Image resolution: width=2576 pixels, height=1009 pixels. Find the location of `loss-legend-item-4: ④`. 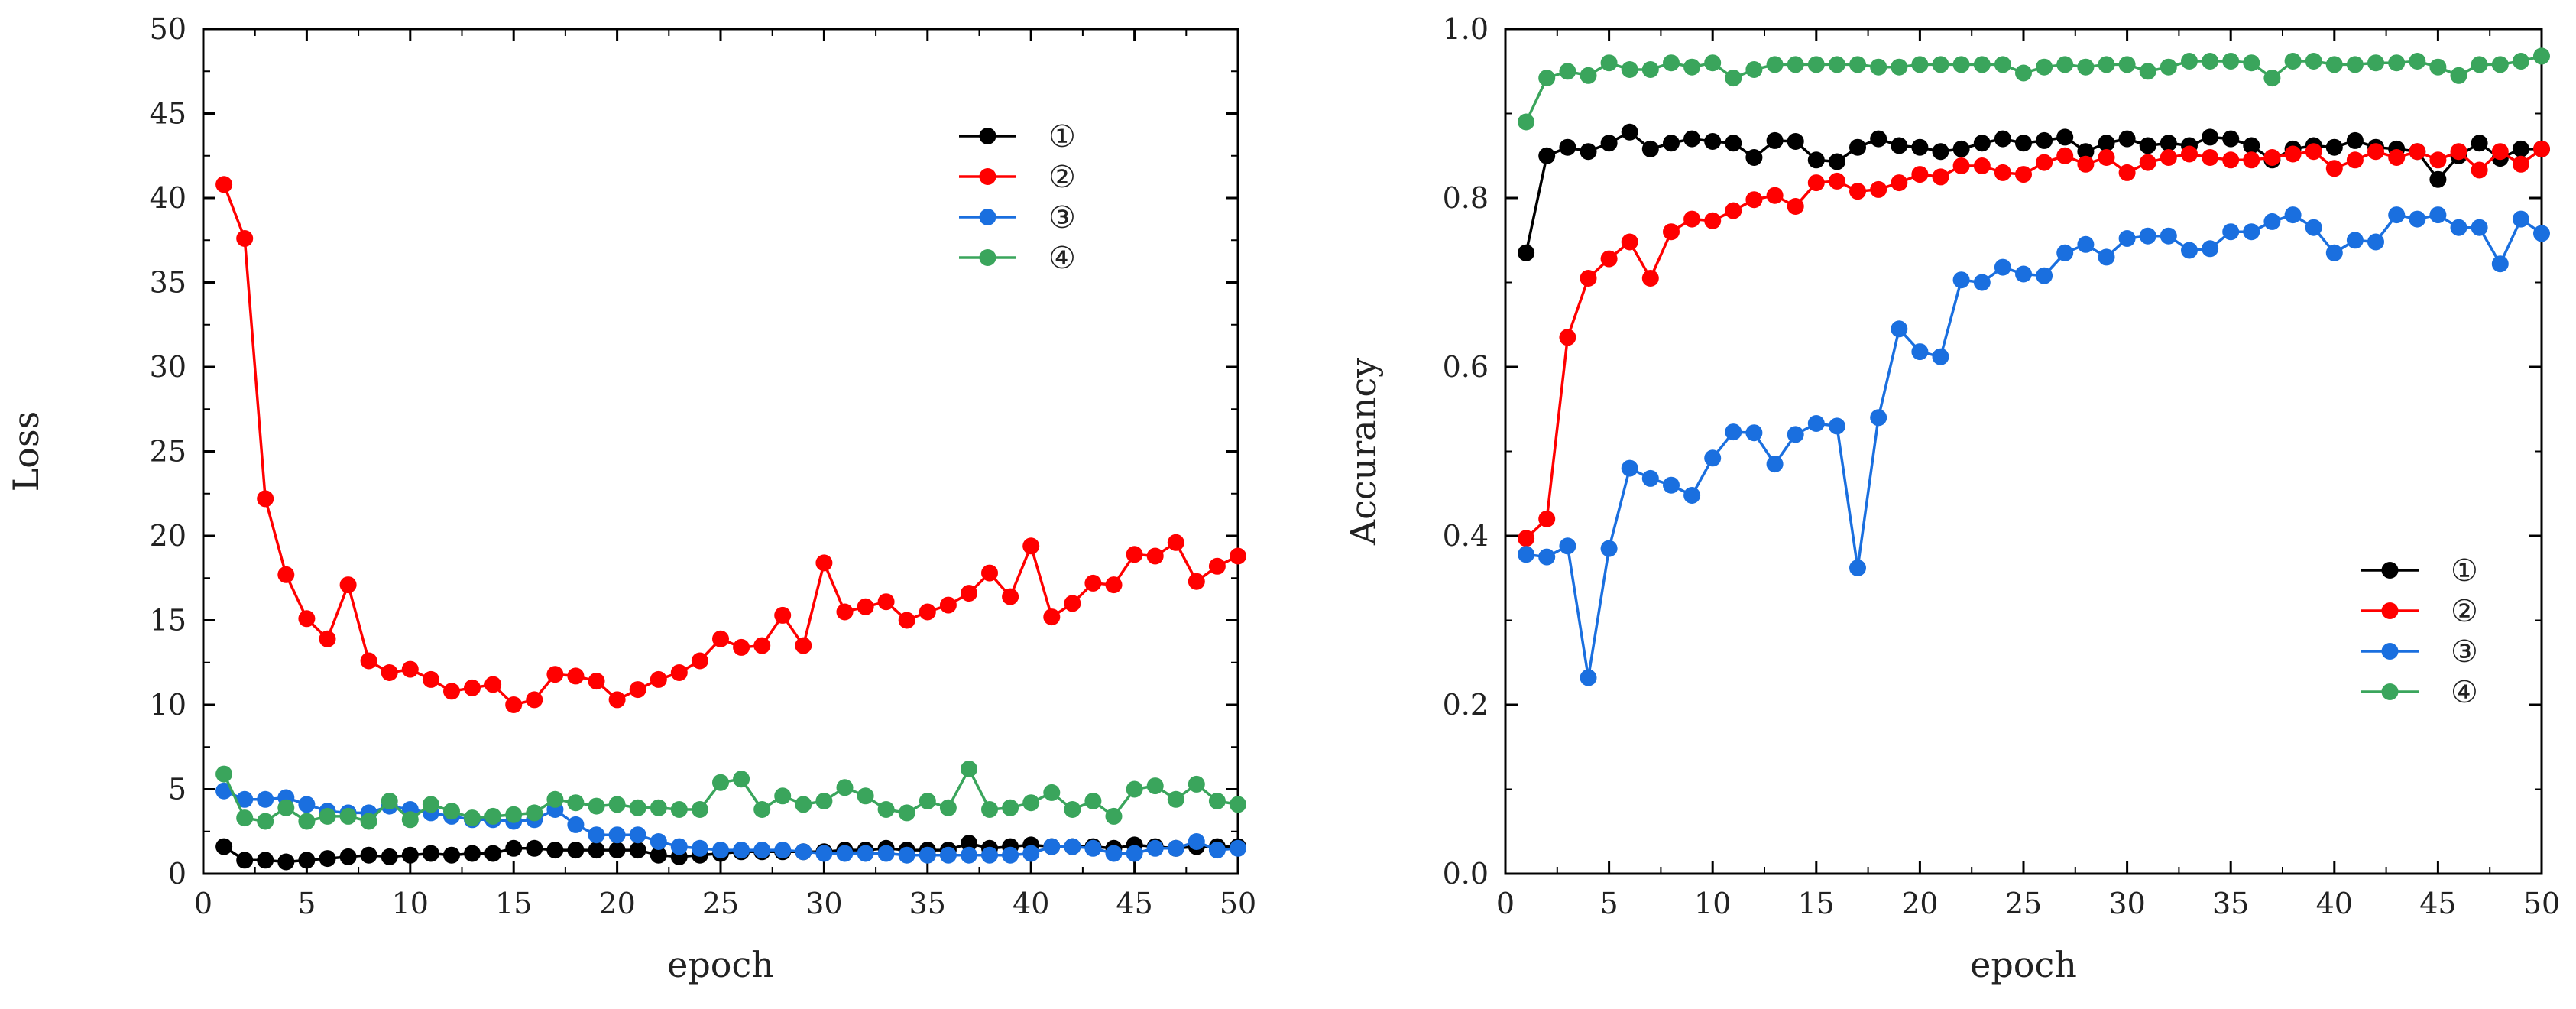

loss-legend-item-4: ④ is located at coordinates (1018, 258).